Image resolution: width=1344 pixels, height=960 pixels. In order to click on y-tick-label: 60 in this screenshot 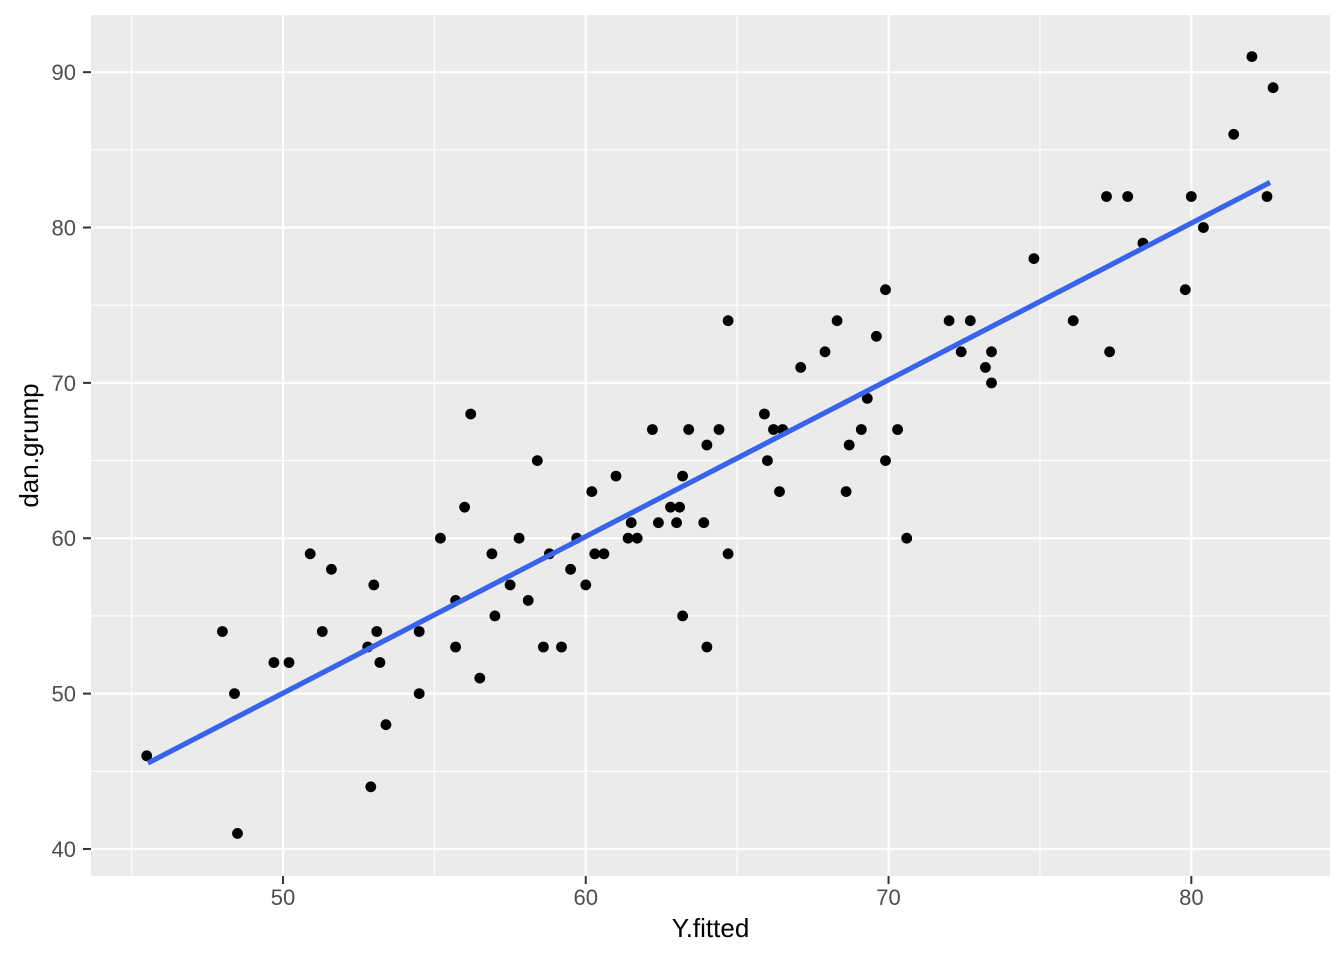, I will do `click(64, 538)`.